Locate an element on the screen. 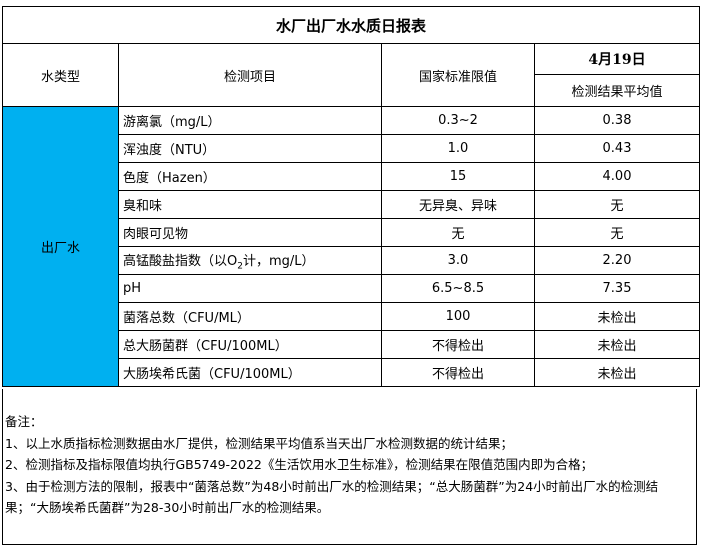 The image size is (701, 549). standard-cell: 6.5~8.5 is located at coordinates (458, 288).